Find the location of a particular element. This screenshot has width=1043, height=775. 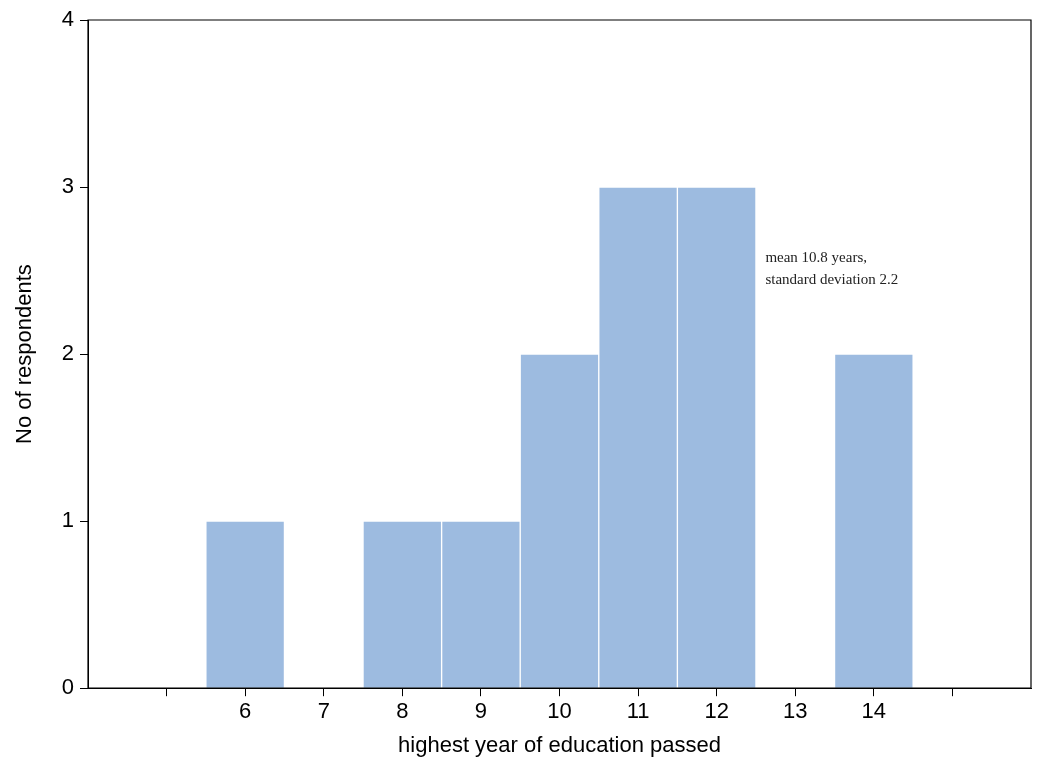

y-tick-label: 0 is located at coordinates (67, 687).